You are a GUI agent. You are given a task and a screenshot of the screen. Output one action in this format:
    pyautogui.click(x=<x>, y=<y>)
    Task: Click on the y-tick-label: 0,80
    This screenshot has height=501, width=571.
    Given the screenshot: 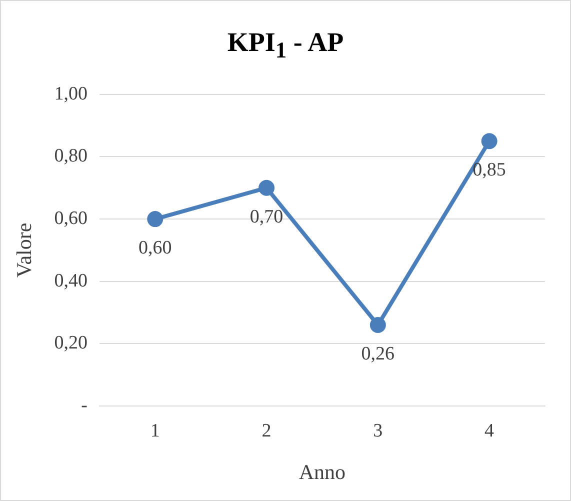 What is the action you would take?
    pyautogui.click(x=71, y=156)
    